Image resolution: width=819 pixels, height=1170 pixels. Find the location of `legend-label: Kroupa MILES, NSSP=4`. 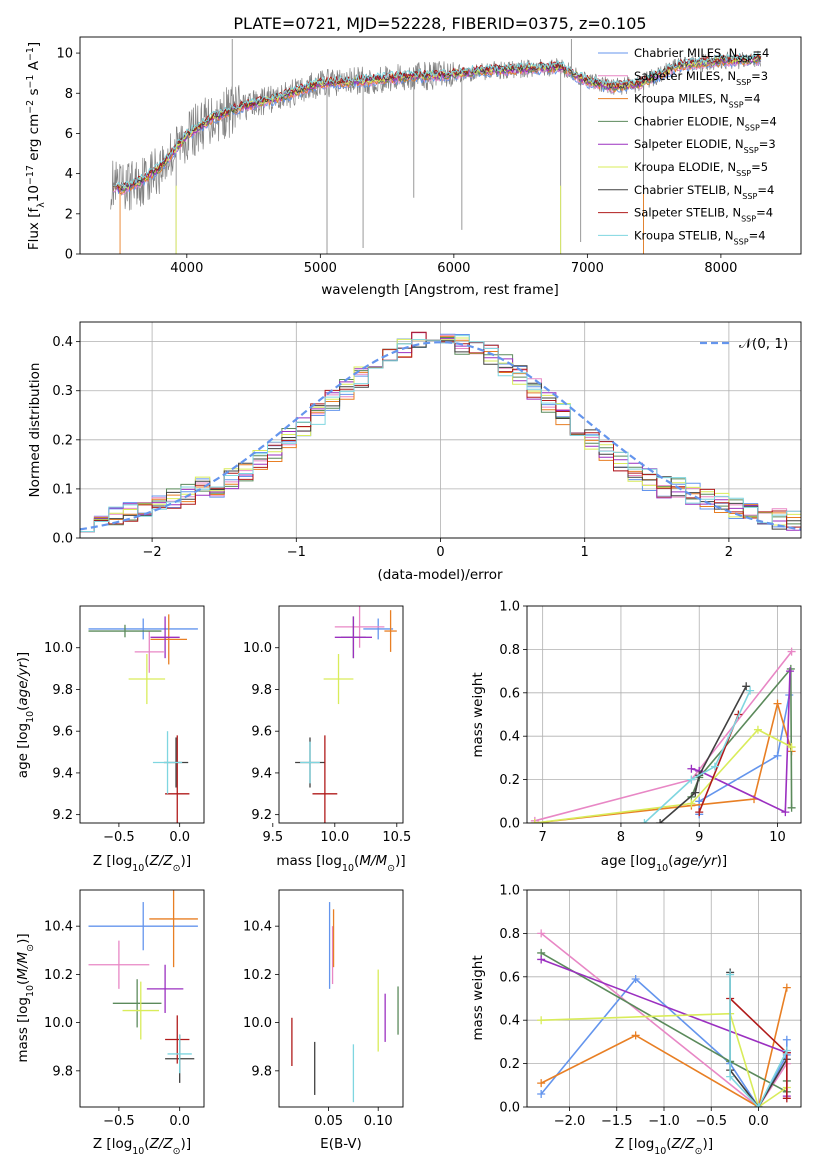

legend-label: Kroupa MILES, NSSP=4 is located at coordinates (697, 101).